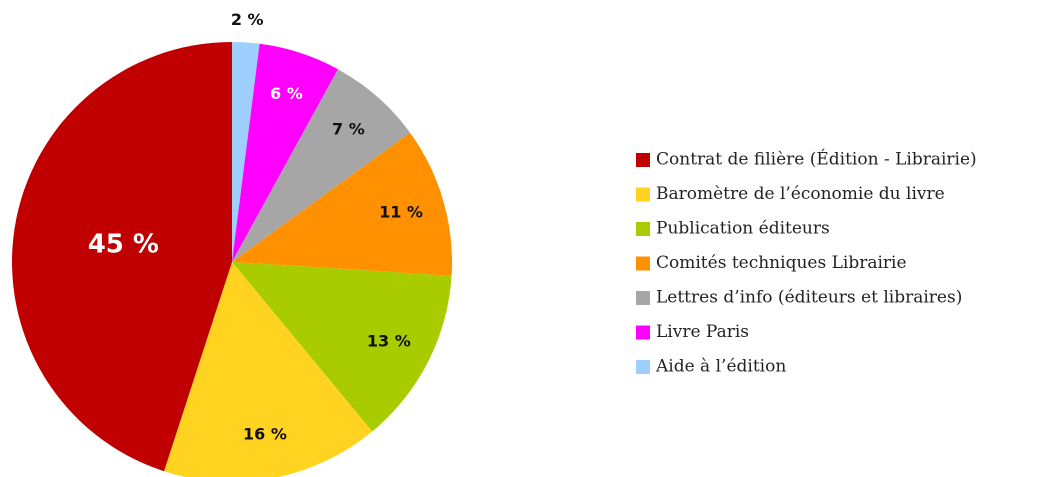 The image size is (1044, 477). What do you see at coordinates (816, 159) in the screenshot?
I see `legend-text: Contrat de filière (Édition - Librairie)` at bounding box center [816, 159].